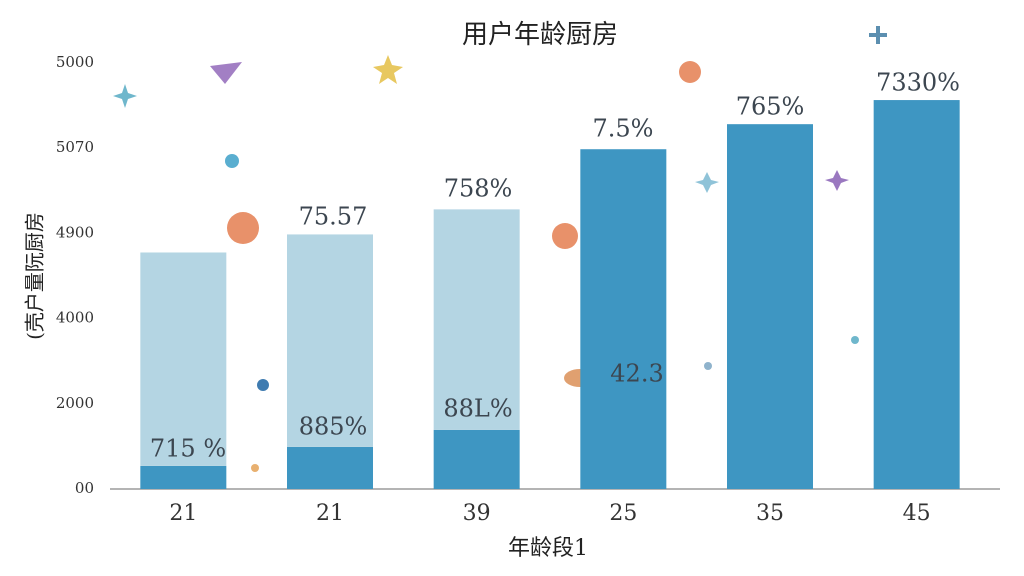 The image size is (1024, 576). What do you see at coordinates (188, 449) in the screenshot?
I see `annotation: 715 %` at bounding box center [188, 449].